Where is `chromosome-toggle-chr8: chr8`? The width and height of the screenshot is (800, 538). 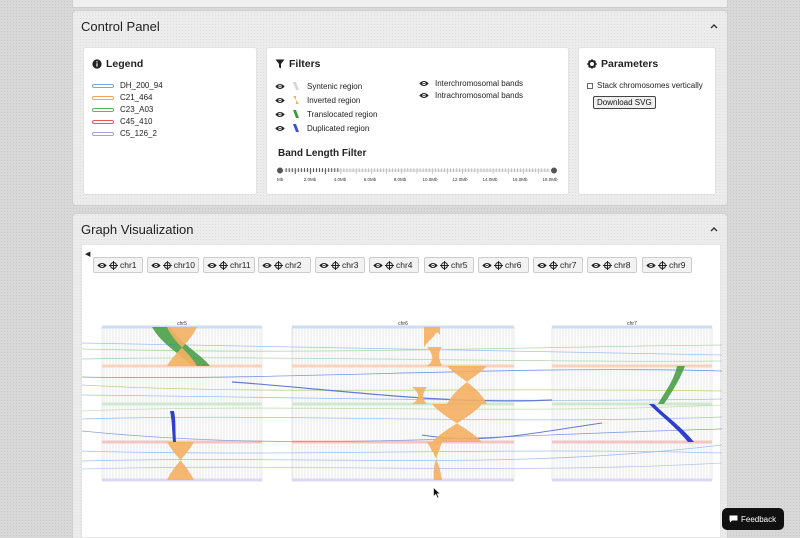 chromosome-toggle-chr8: chr8 is located at coordinates (612, 265).